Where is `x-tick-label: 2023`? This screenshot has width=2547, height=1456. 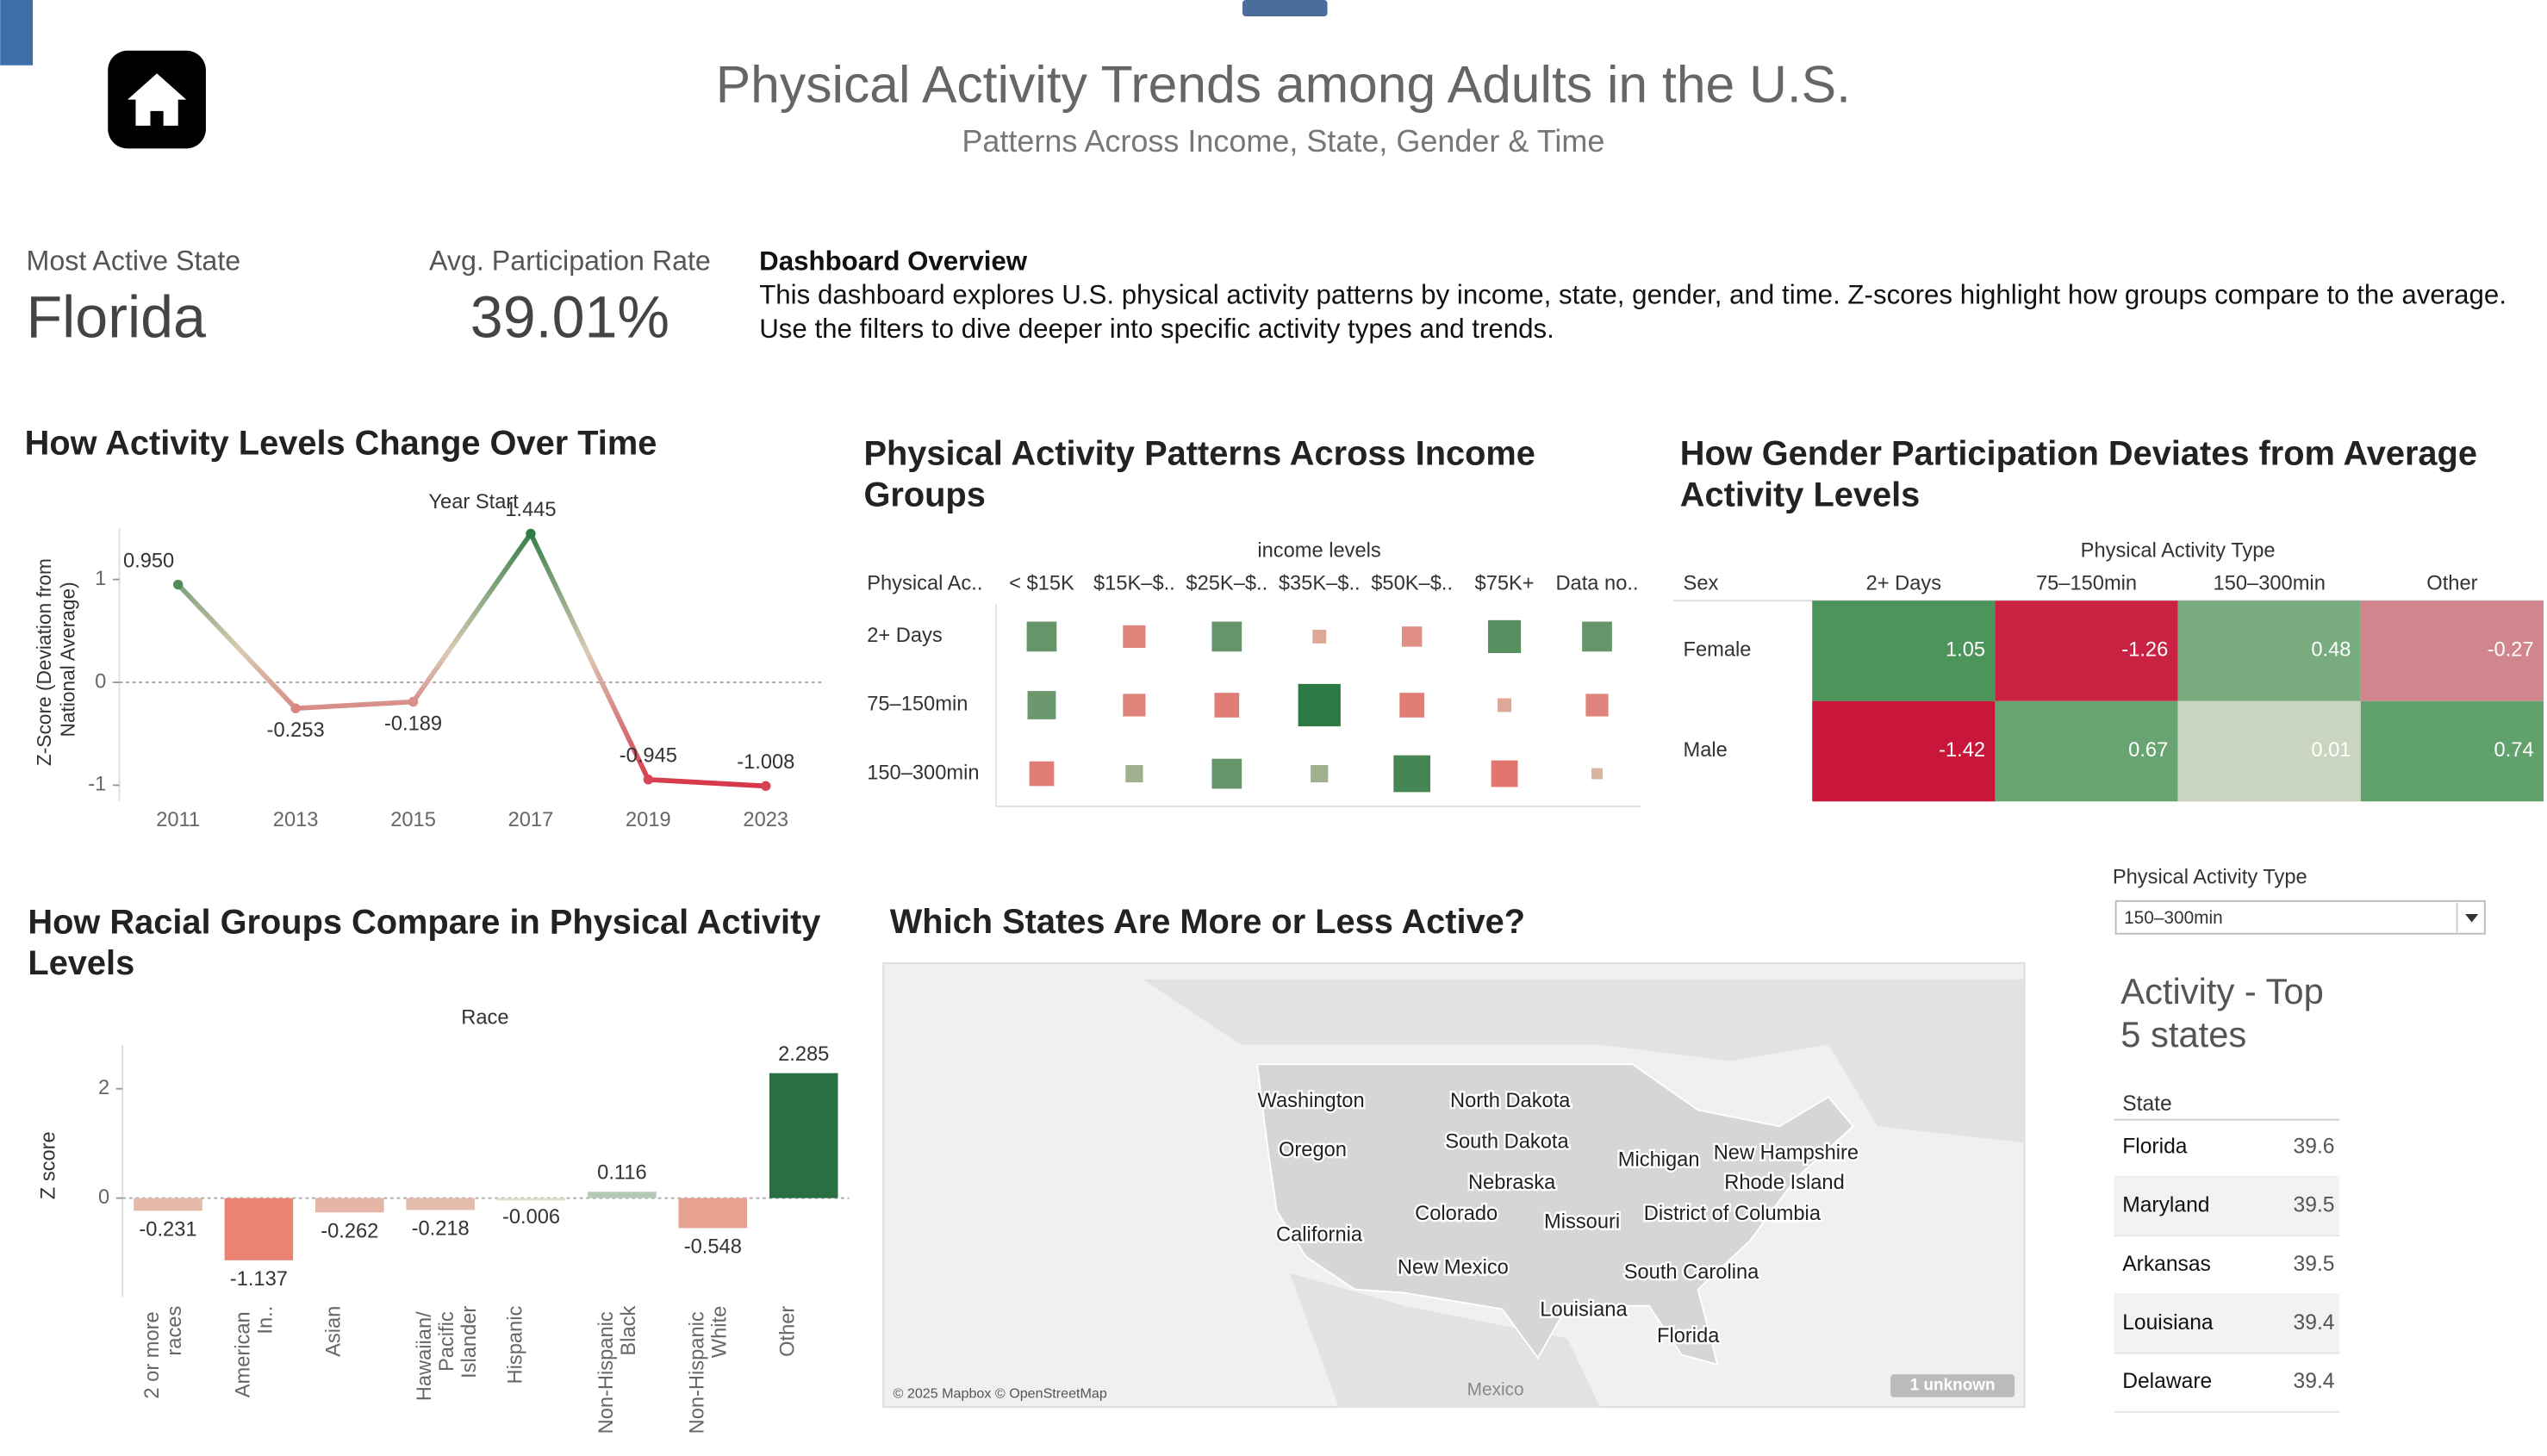 x-tick-label: 2023 is located at coordinates (765, 820).